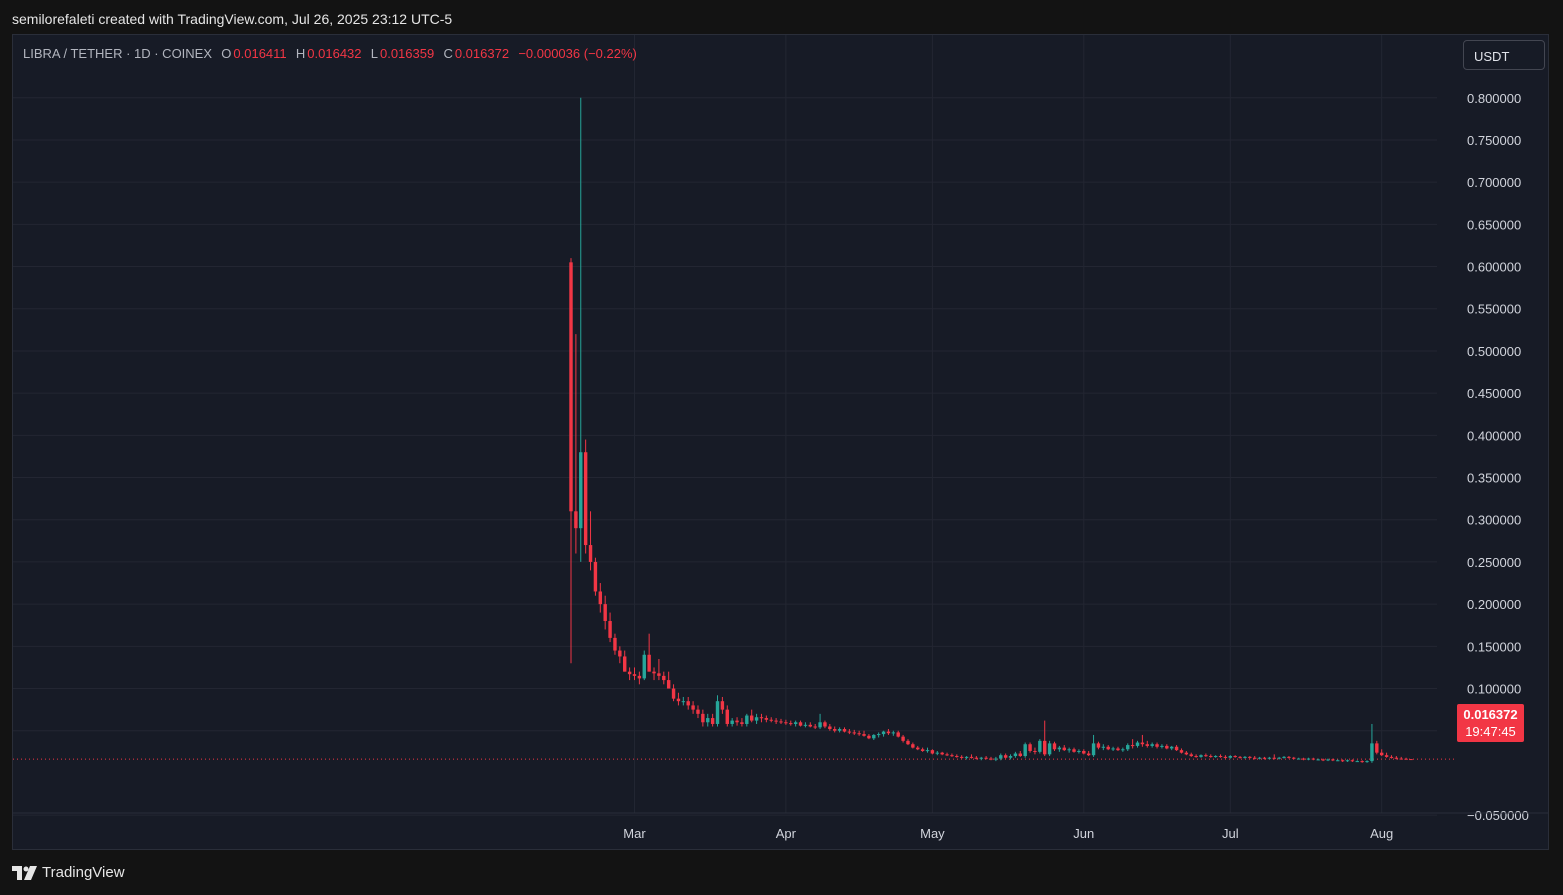  What do you see at coordinates (577, 53) in the screenshot?
I see `change-value: −0.000036 (−0.22%)` at bounding box center [577, 53].